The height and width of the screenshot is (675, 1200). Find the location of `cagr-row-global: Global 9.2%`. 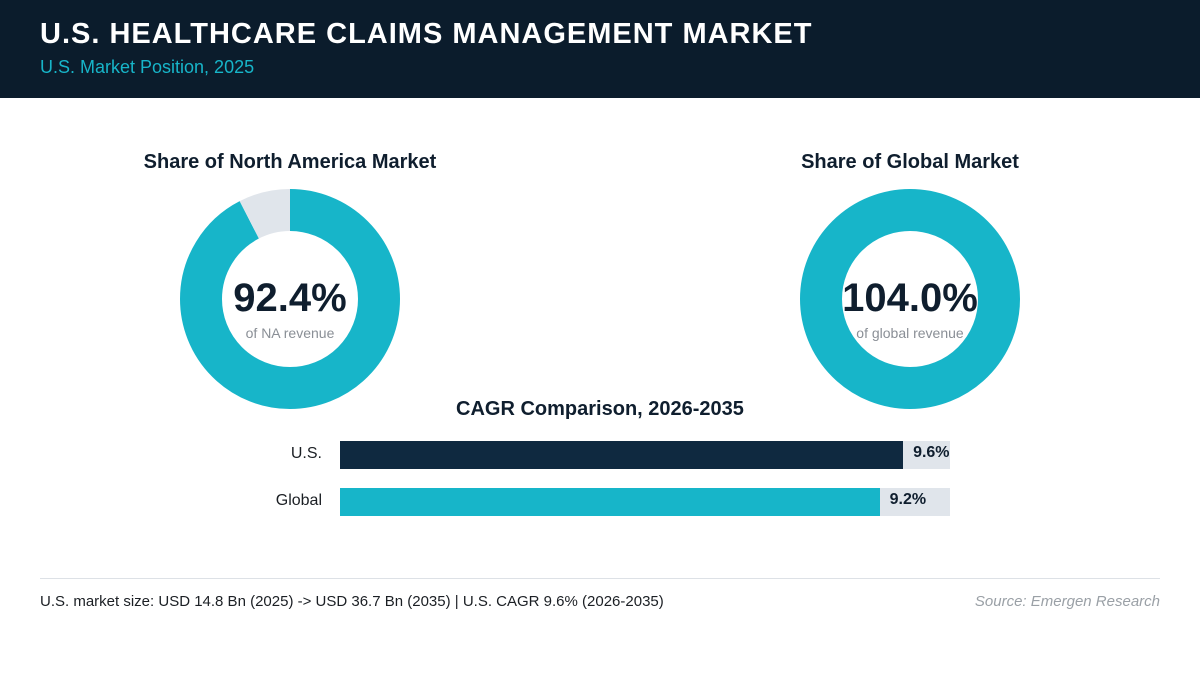

cagr-row-global: Global 9.2% is located at coordinates (600, 502).